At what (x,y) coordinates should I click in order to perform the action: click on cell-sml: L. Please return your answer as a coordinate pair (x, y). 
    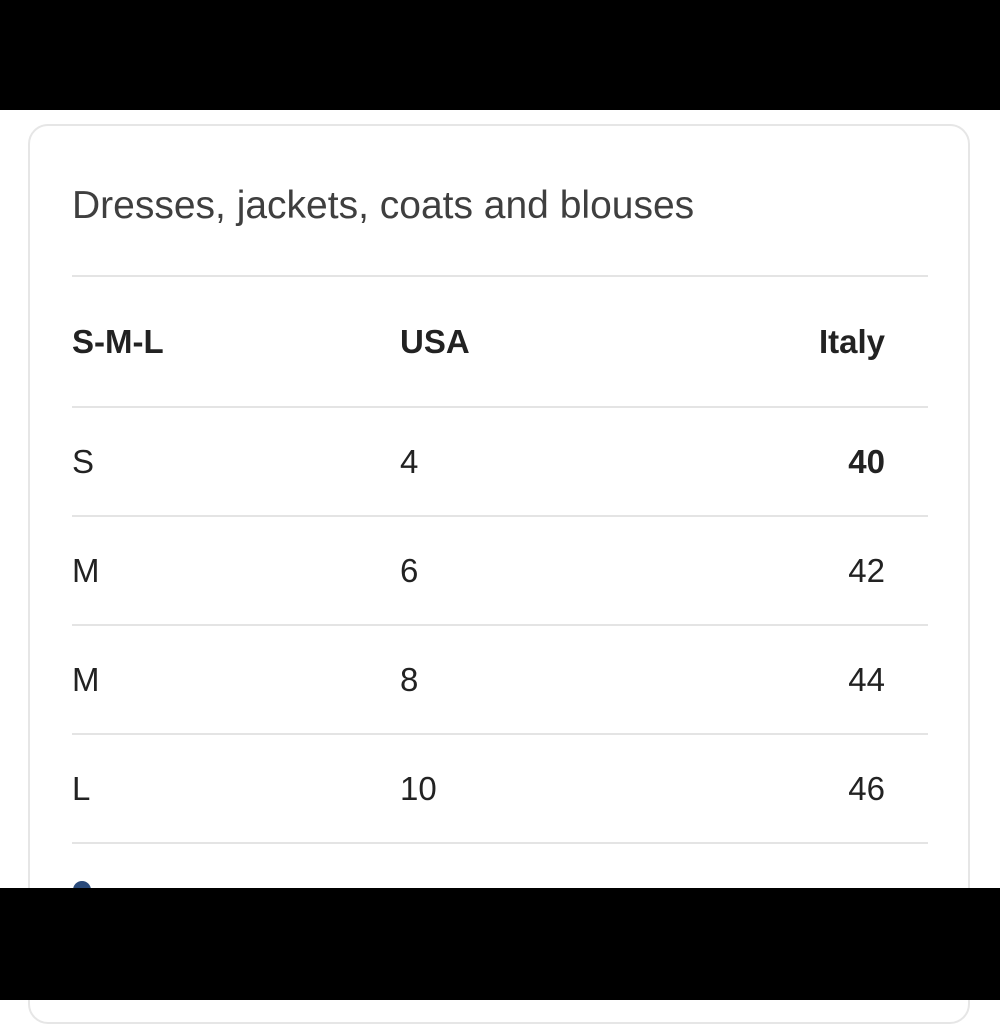
    Looking at the image, I should click on (81, 788).